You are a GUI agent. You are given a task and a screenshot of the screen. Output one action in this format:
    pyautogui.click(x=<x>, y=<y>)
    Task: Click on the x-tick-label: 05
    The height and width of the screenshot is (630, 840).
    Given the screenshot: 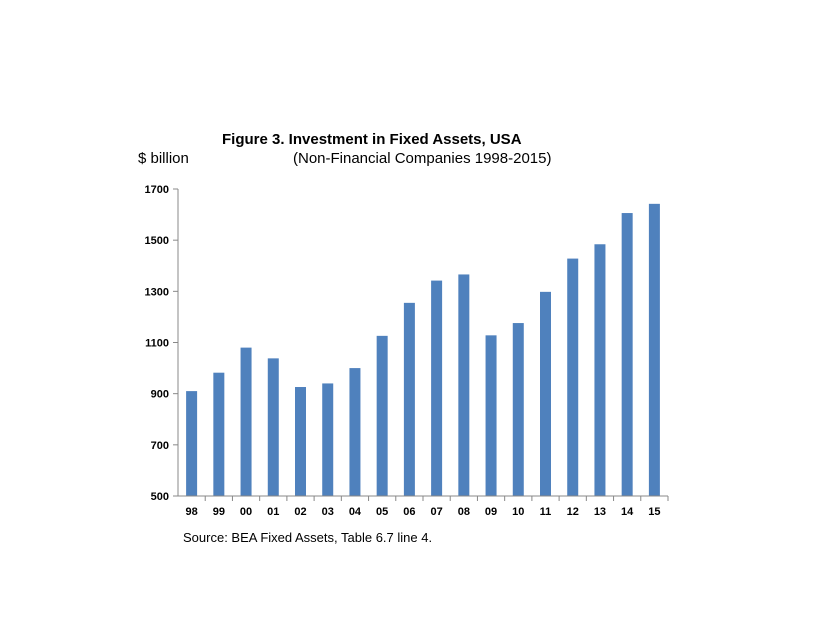 What is the action you would take?
    pyautogui.click(x=382, y=512)
    